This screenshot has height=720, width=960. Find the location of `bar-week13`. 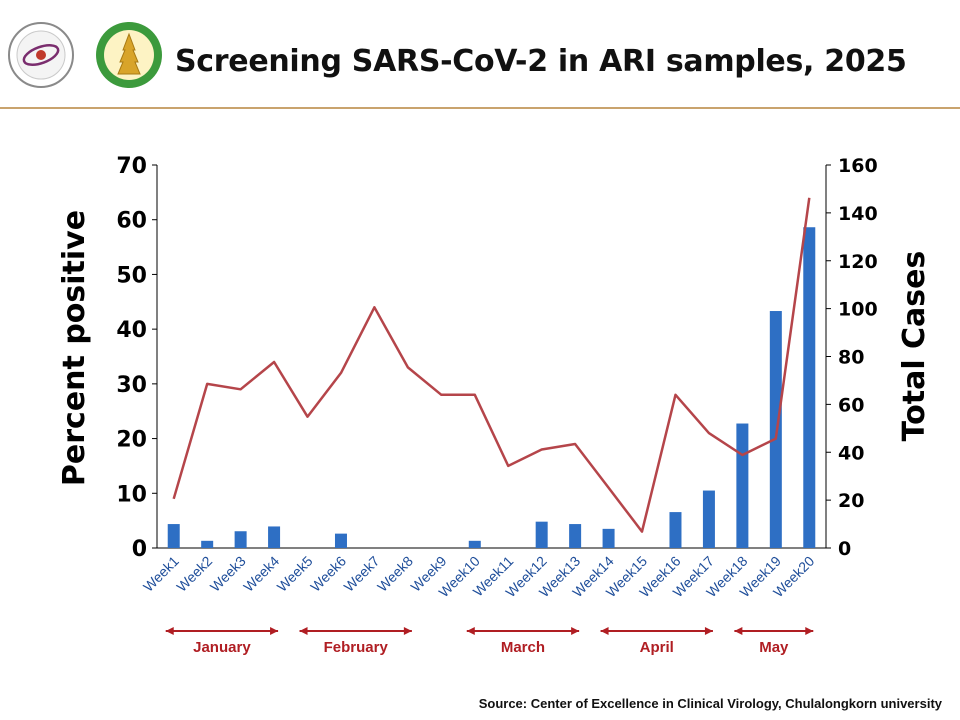

bar-week13 is located at coordinates (575, 536).